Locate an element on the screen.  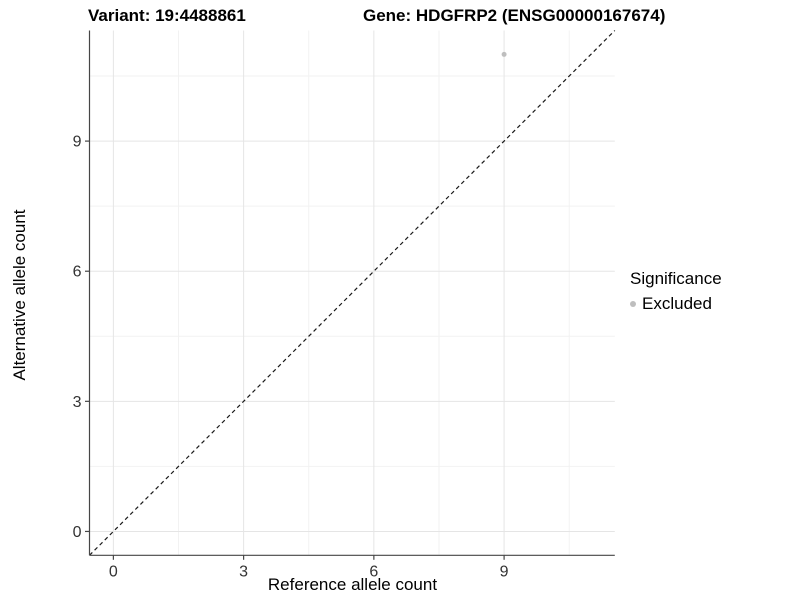
legend-point-icon is located at coordinates (633, 304).